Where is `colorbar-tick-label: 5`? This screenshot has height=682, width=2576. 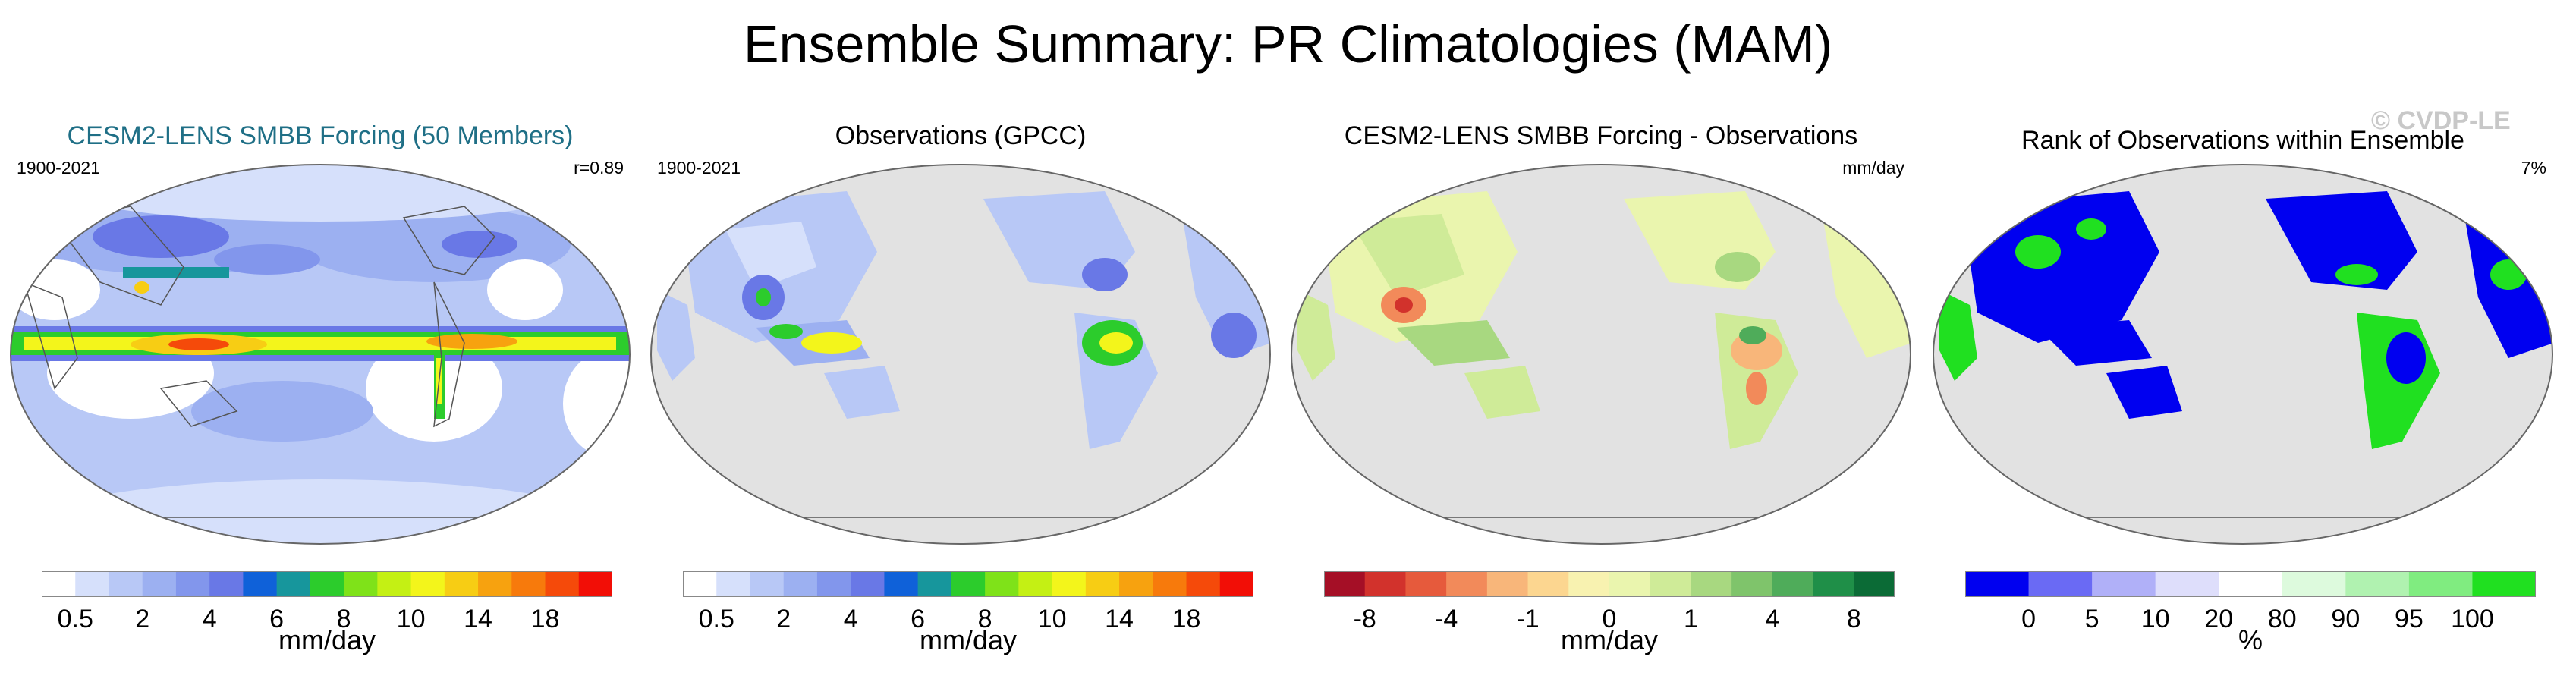 colorbar-tick-label: 5 is located at coordinates (2091, 619).